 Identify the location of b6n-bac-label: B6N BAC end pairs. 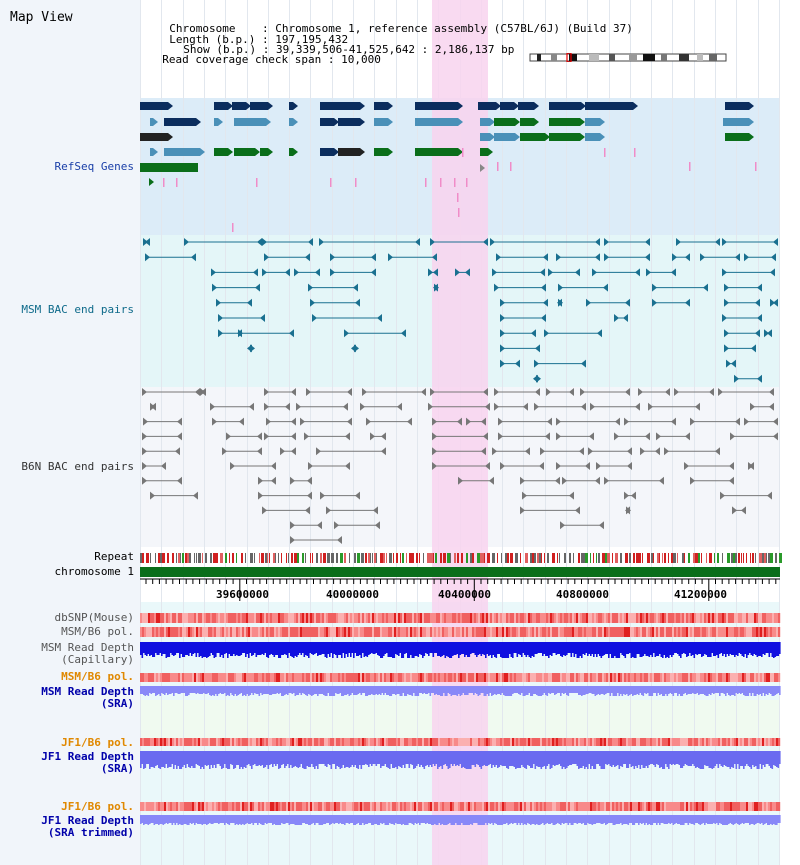
(77, 466).